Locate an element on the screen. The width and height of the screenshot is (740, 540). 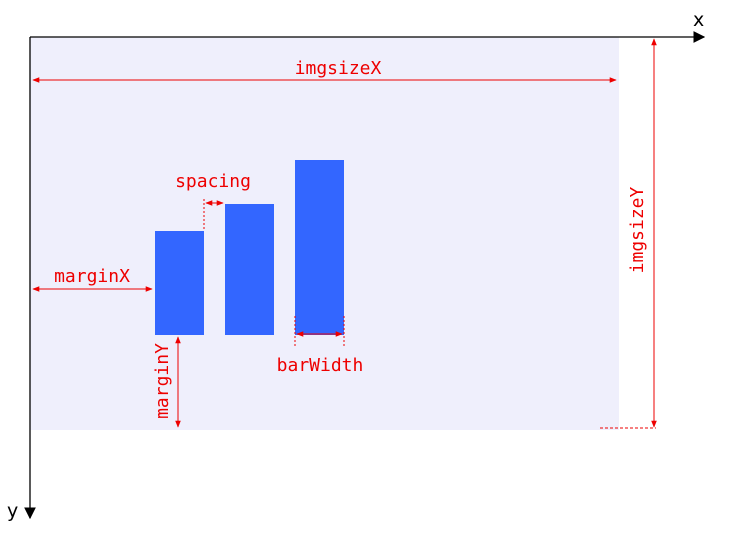
bar-width-label: barWidth is located at coordinates (320, 365).